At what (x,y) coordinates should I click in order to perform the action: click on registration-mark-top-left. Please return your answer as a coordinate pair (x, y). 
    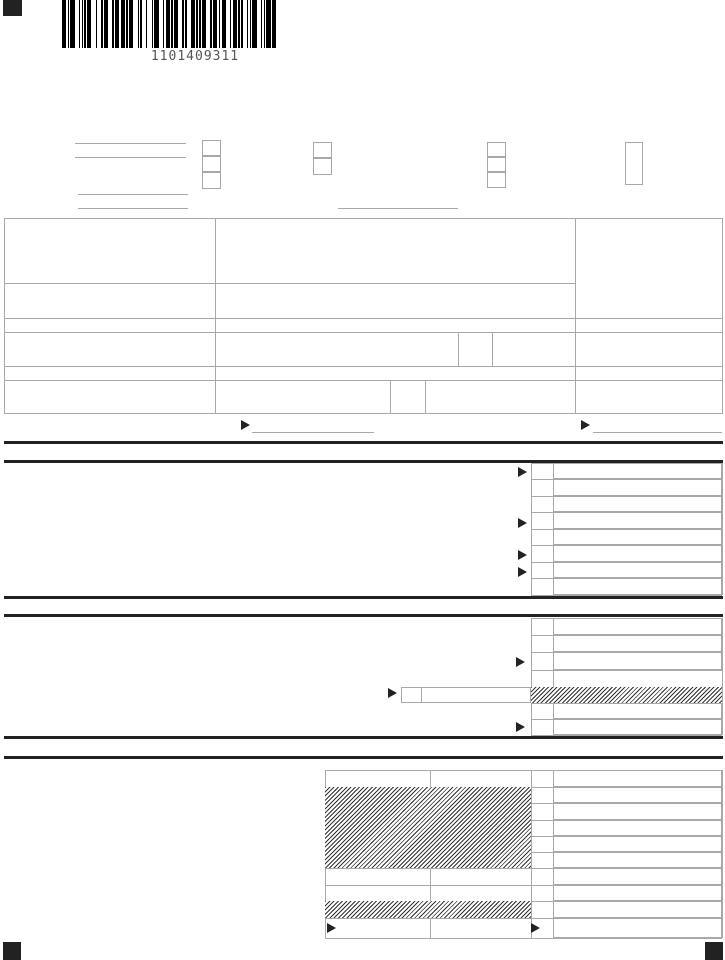
    Looking at the image, I should click on (12, 8).